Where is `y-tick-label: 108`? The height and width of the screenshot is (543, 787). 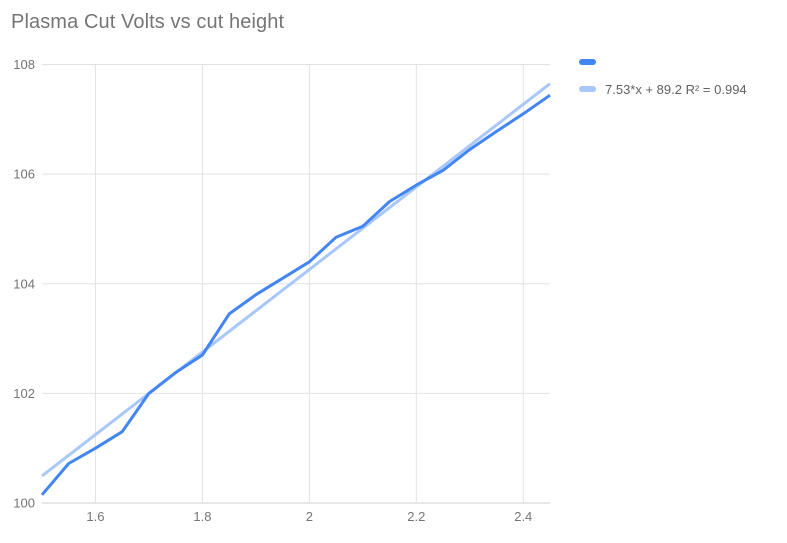 y-tick-label: 108 is located at coordinates (24, 64).